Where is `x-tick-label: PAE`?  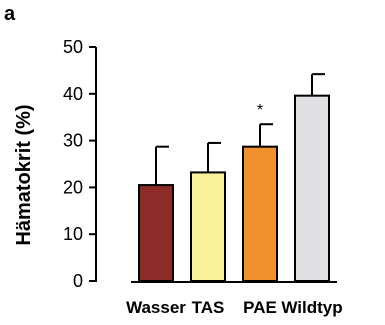
x-tick-label: PAE is located at coordinates (260, 307).